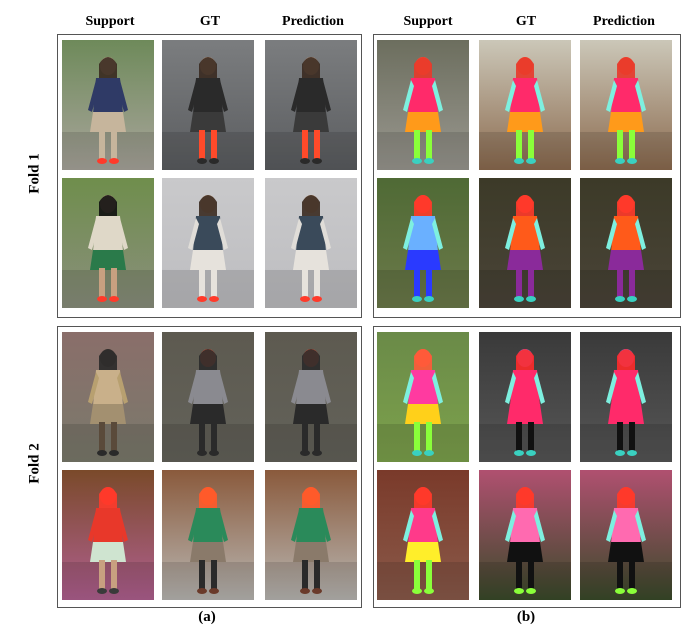  I want to click on row-label-fold-2: Fold 2, so click(34, 463).